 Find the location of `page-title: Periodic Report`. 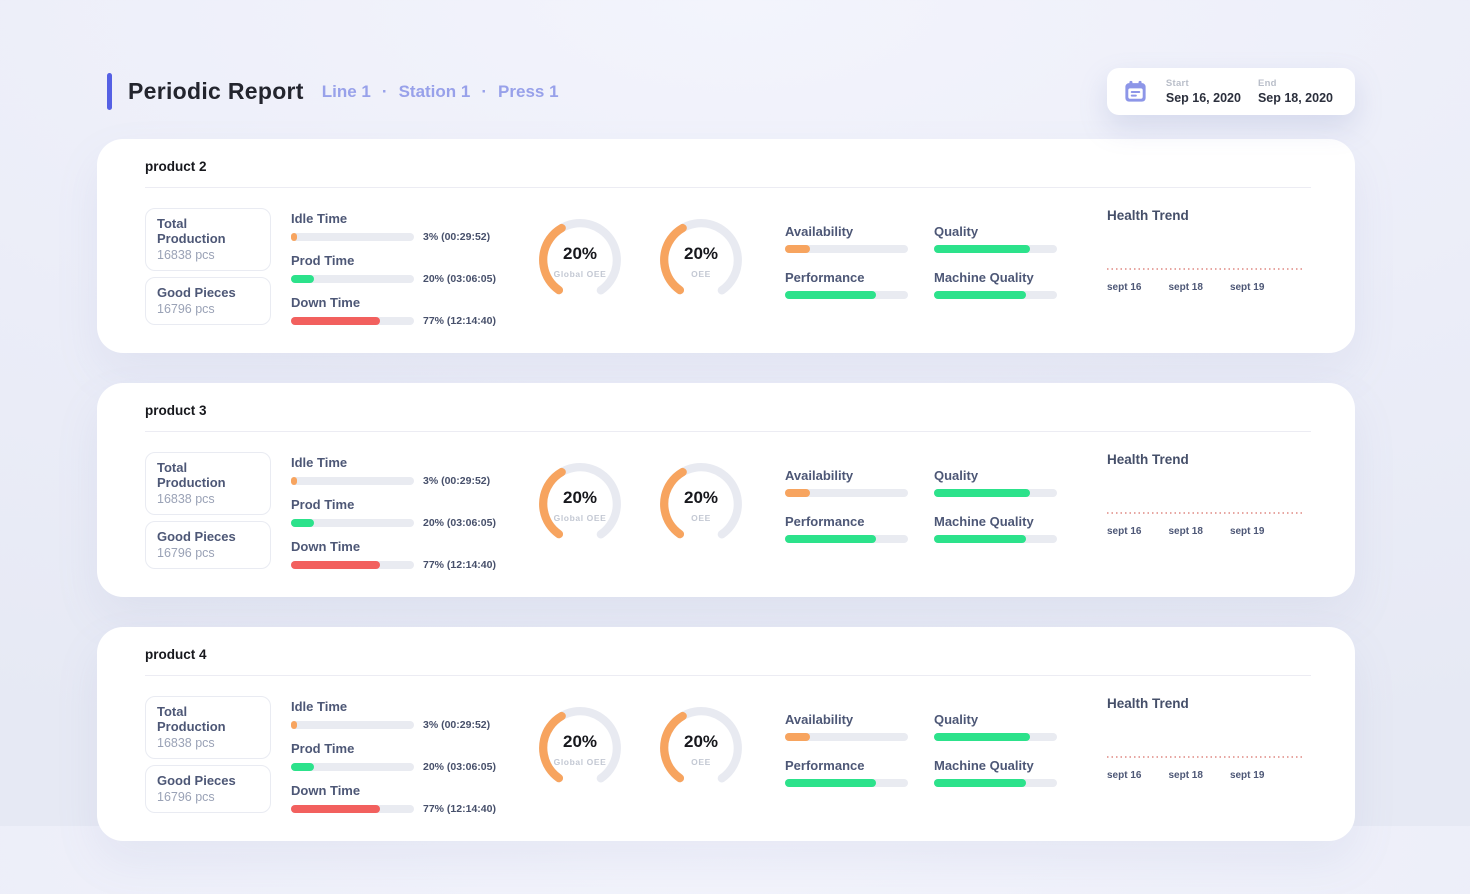

page-title: Periodic Report is located at coordinates (216, 91).